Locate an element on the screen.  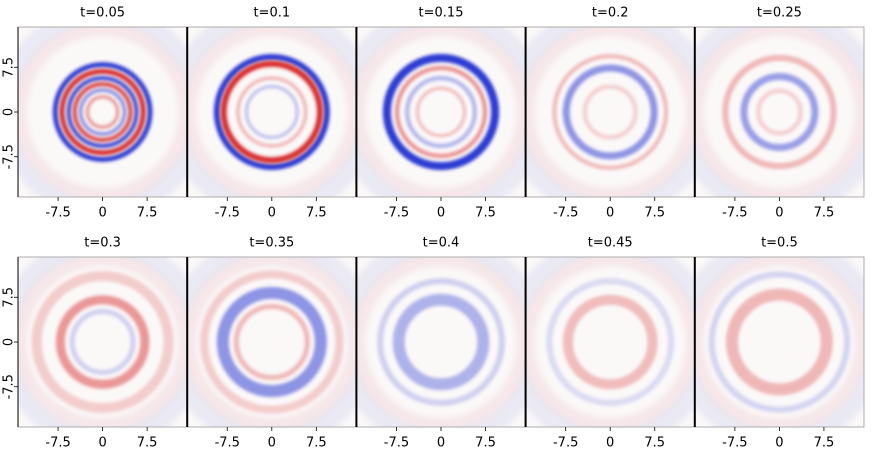
panel-title: t=0.2 is located at coordinates (610, 13).